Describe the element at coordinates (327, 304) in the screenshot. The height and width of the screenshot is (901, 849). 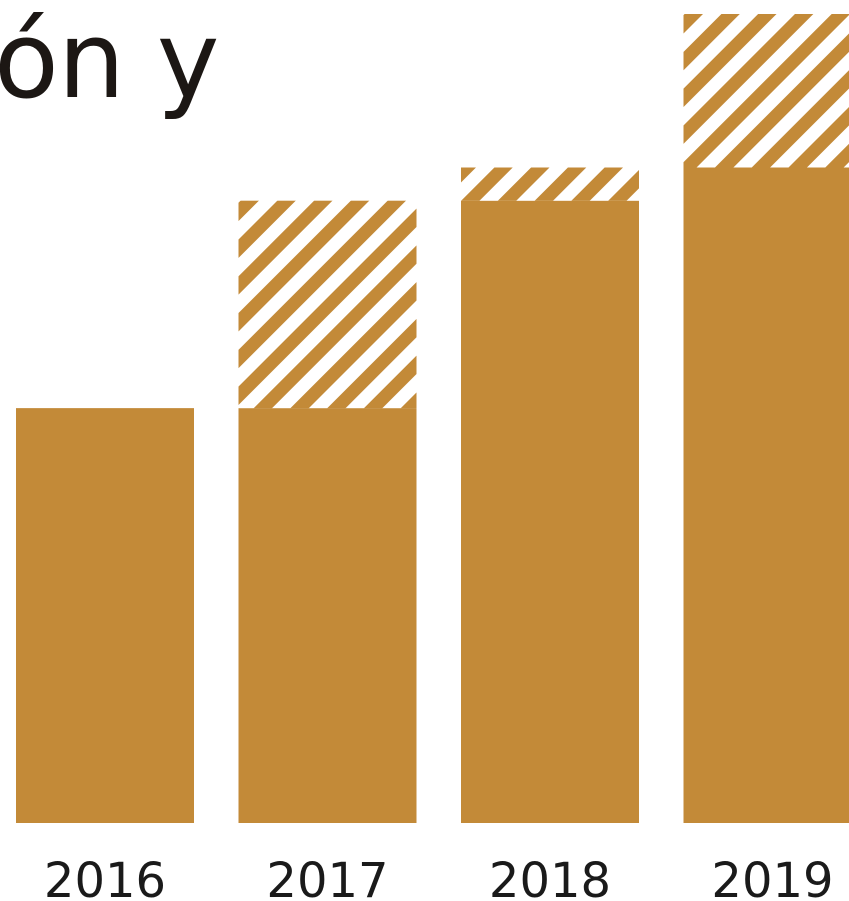
I see `bar-hatched-2017` at that location.